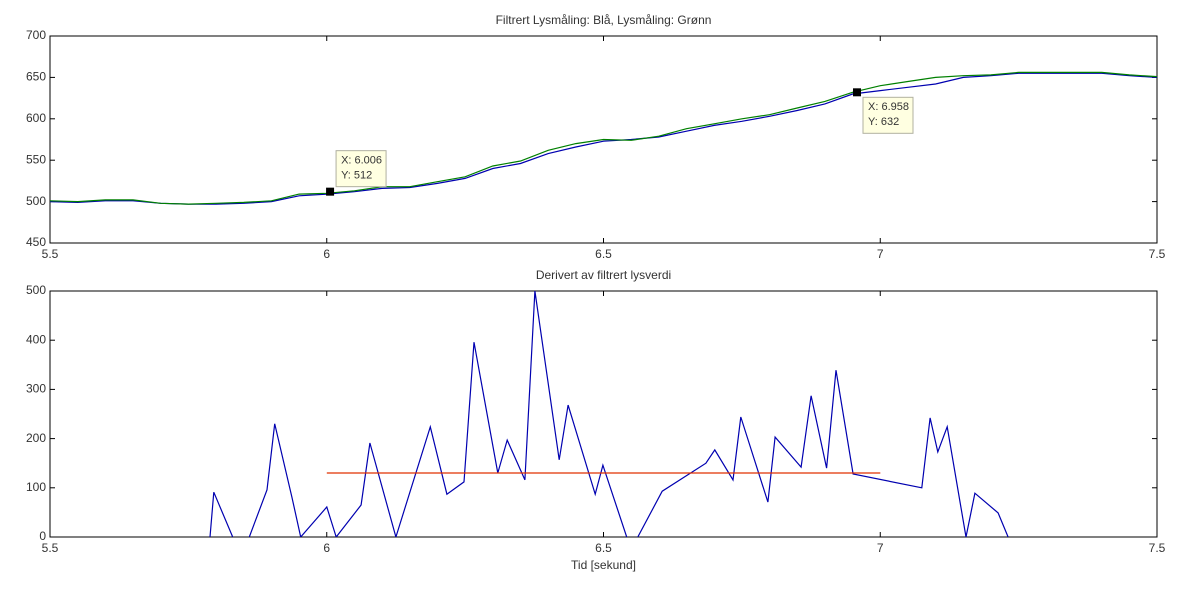 This screenshot has width=1177, height=589. What do you see at coordinates (883, 122) in the screenshot?
I see `datatip-text: Y: 632` at bounding box center [883, 122].